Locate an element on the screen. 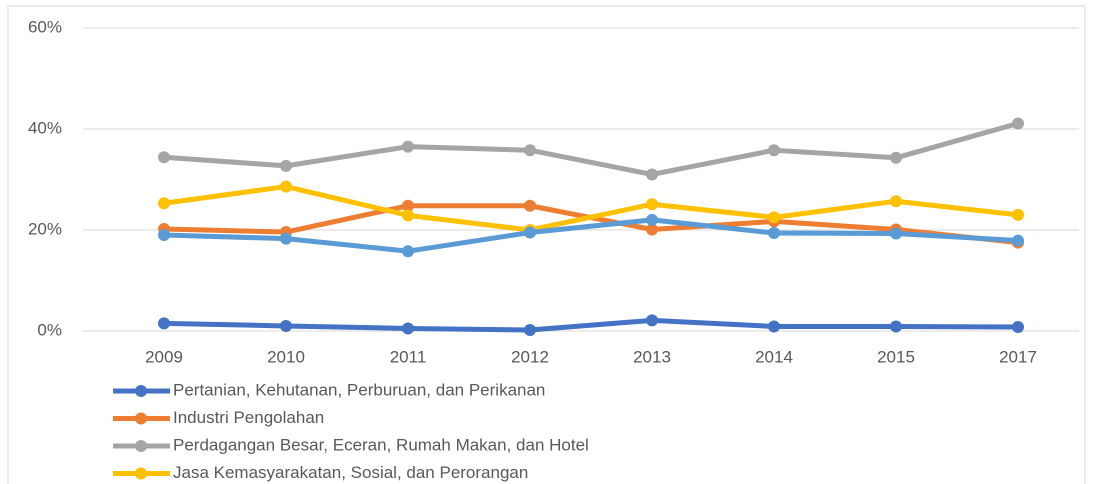 The width and height of the screenshot is (1105, 484). x-tick-label: 2013 is located at coordinates (652, 356).